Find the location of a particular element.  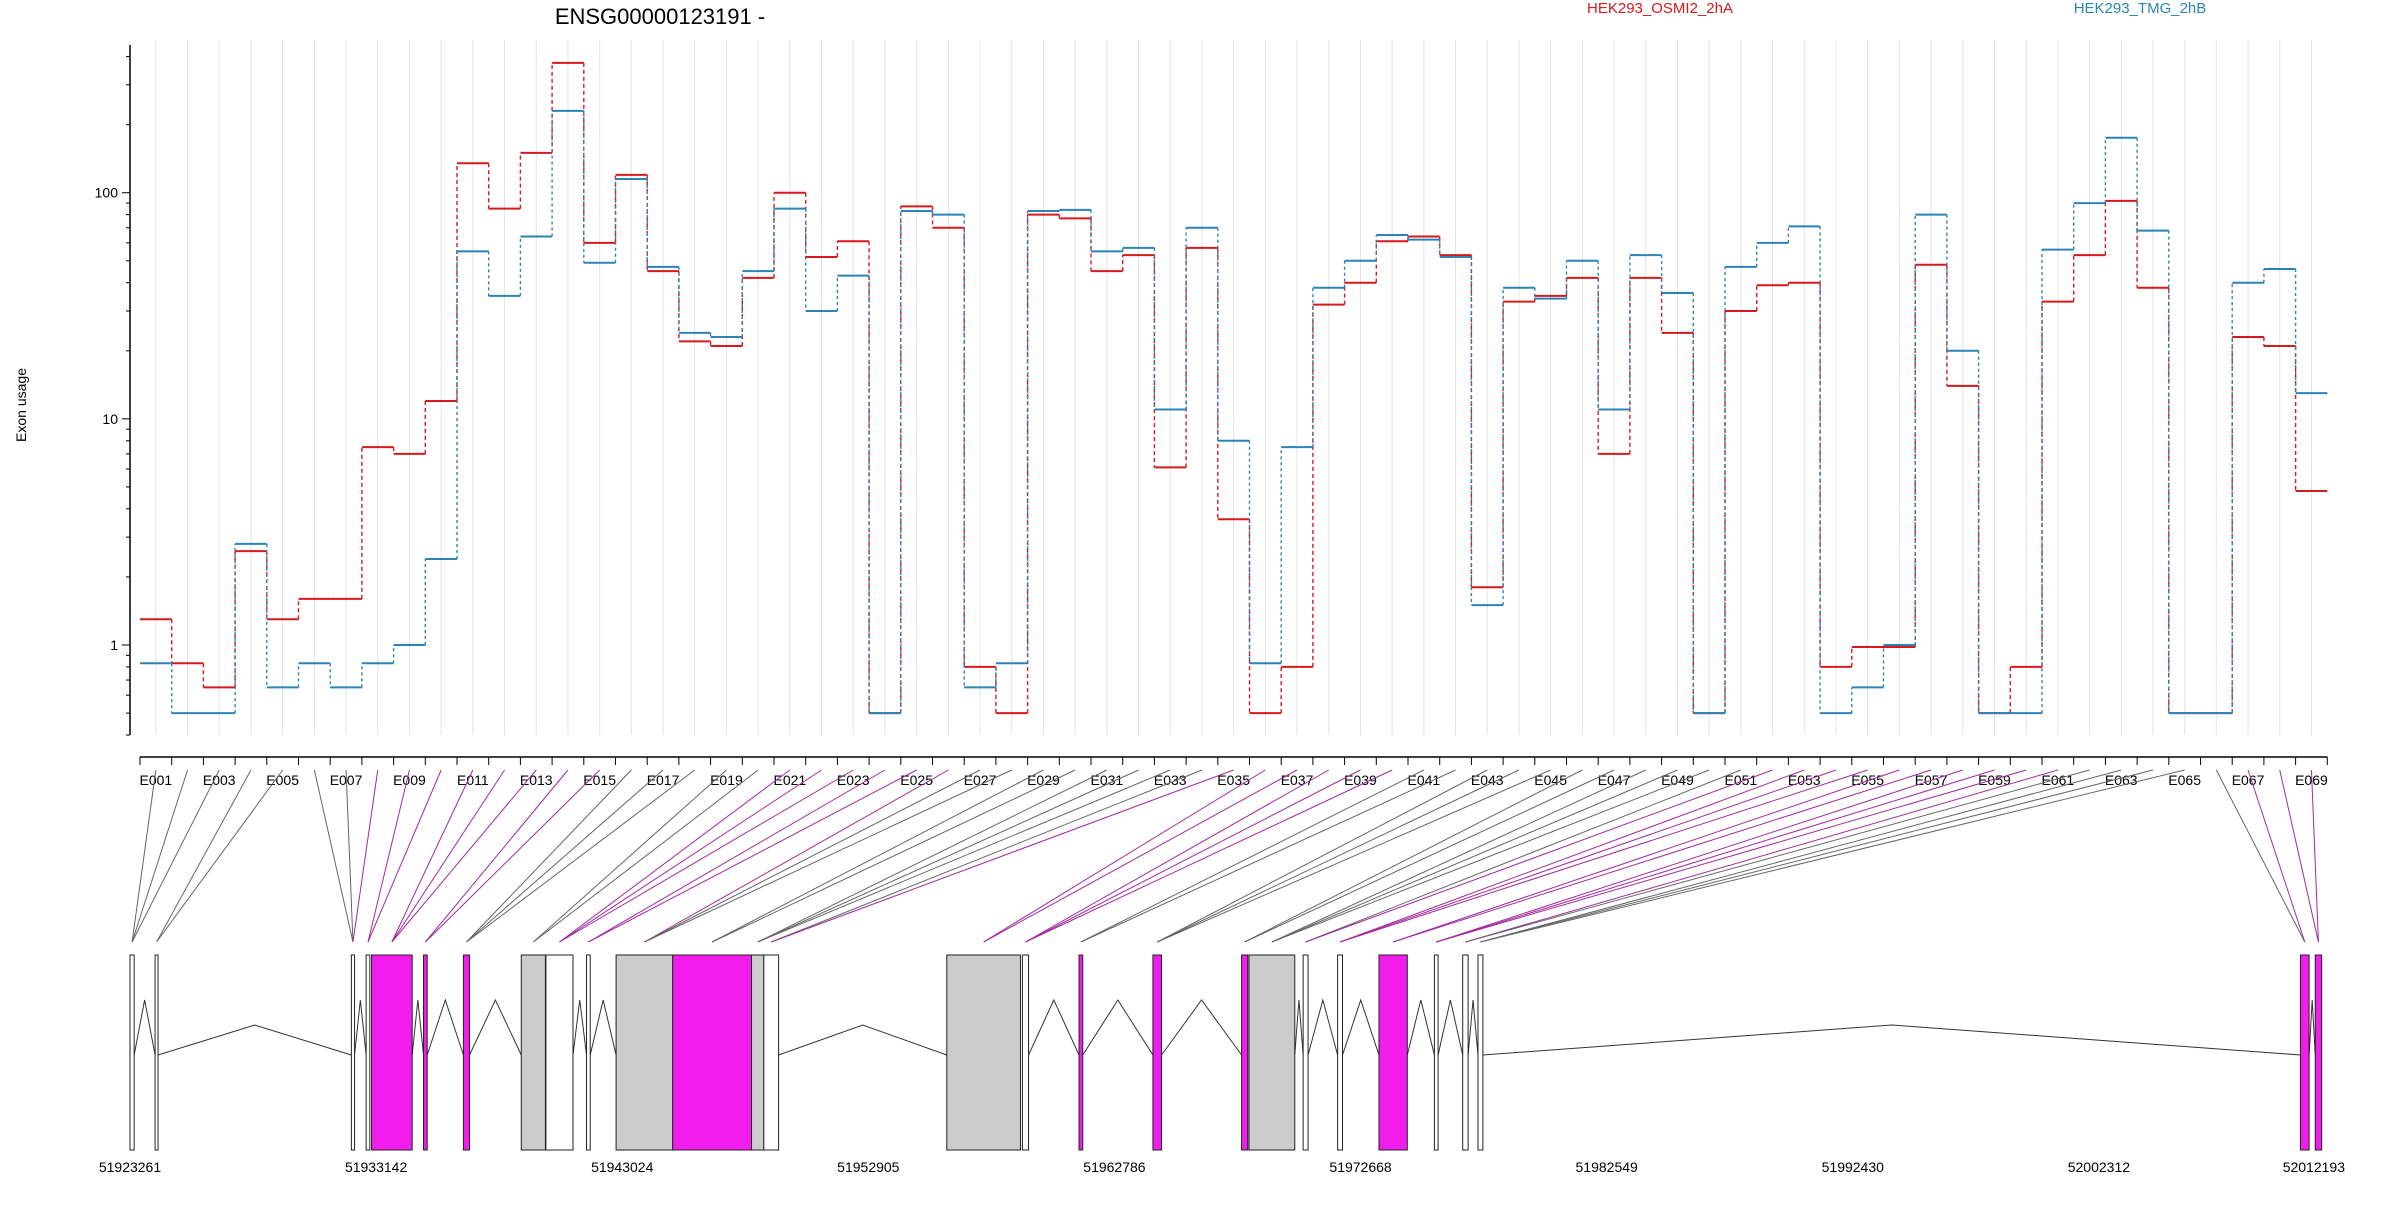

genomic-coordinate-label: 51952905 is located at coordinates (868, 1167).